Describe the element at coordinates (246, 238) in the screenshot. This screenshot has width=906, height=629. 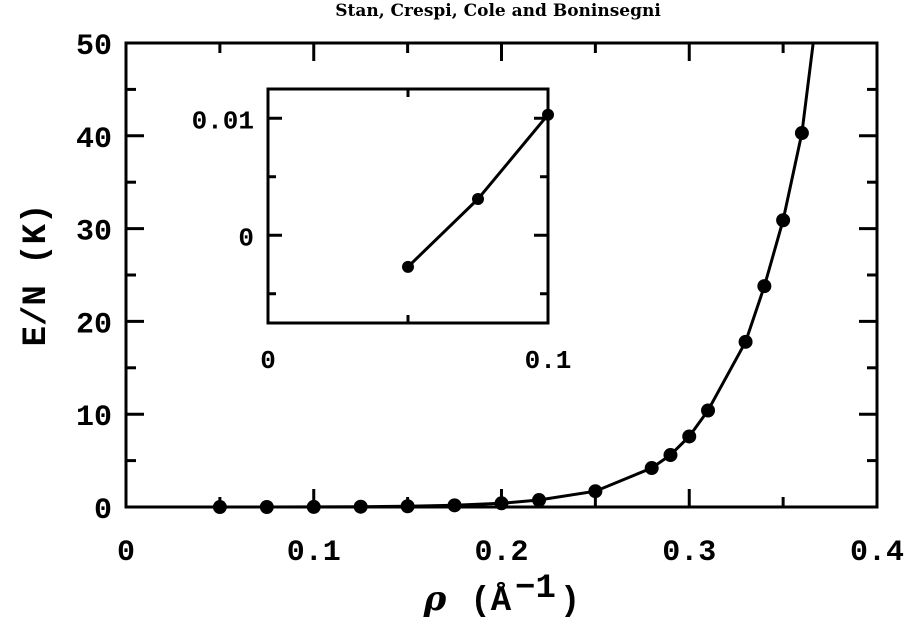
I see `inset-y-tick-label: 0` at that location.